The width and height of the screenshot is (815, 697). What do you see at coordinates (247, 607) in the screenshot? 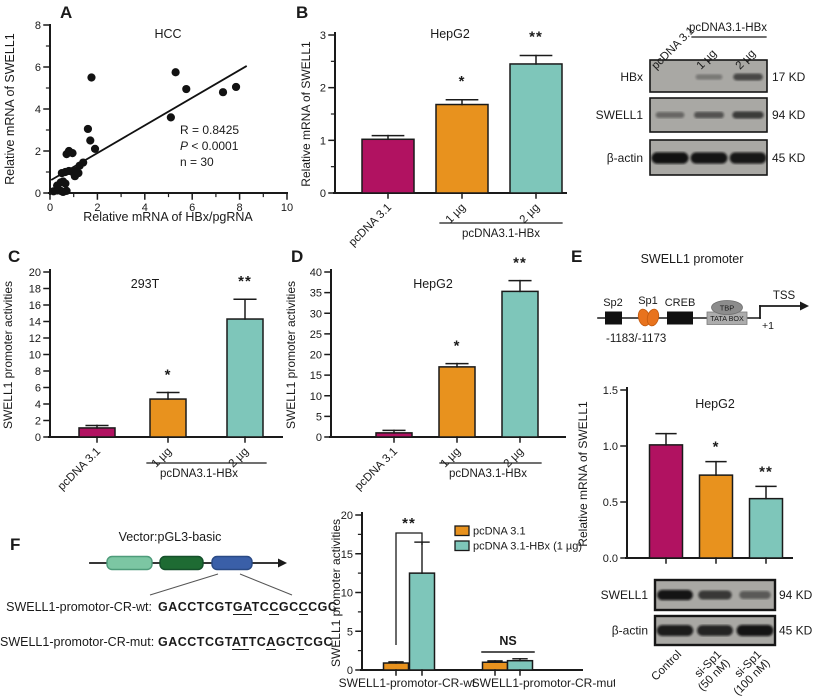
I see `sequence-wt: GACCTCGTGATCCGCCCGC` at bounding box center [247, 607].